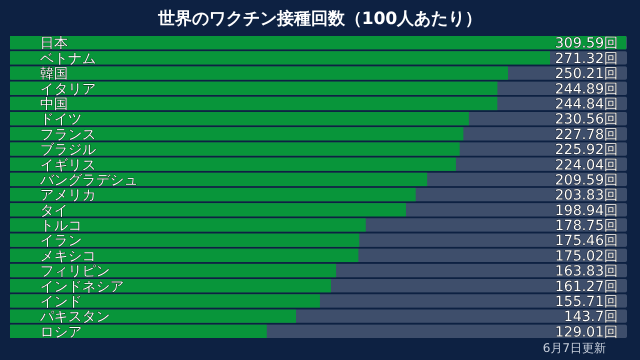  Describe the element at coordinates (574, 348) in the screenshot. I see `text: 6月7日更新` at that location.